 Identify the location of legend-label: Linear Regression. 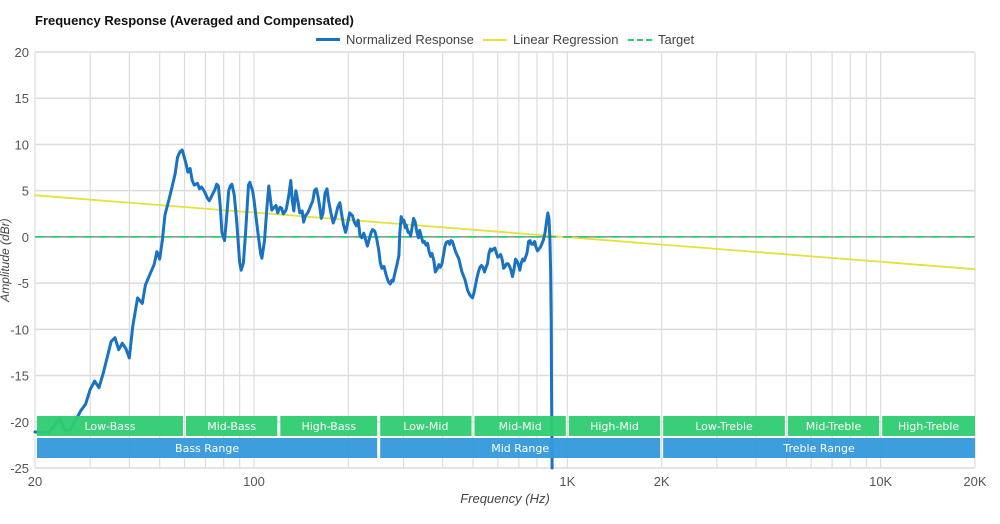
(566, 39).